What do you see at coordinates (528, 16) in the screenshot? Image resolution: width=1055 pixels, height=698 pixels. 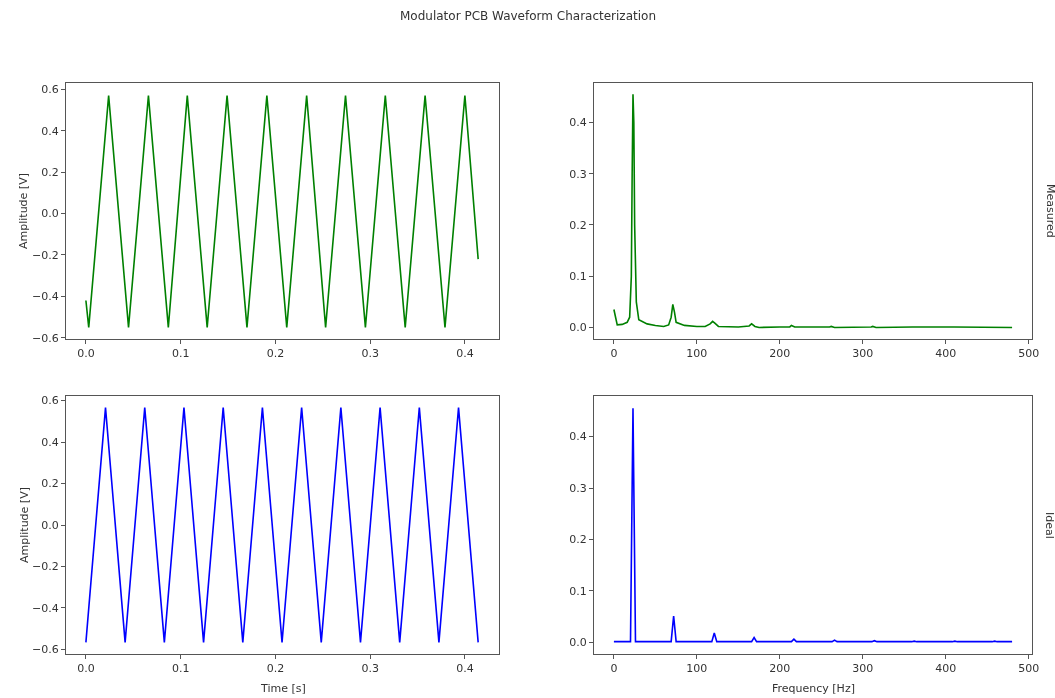 I see `text: Modulator PCB Waveform Characterization` at bounding box center [528, 16].